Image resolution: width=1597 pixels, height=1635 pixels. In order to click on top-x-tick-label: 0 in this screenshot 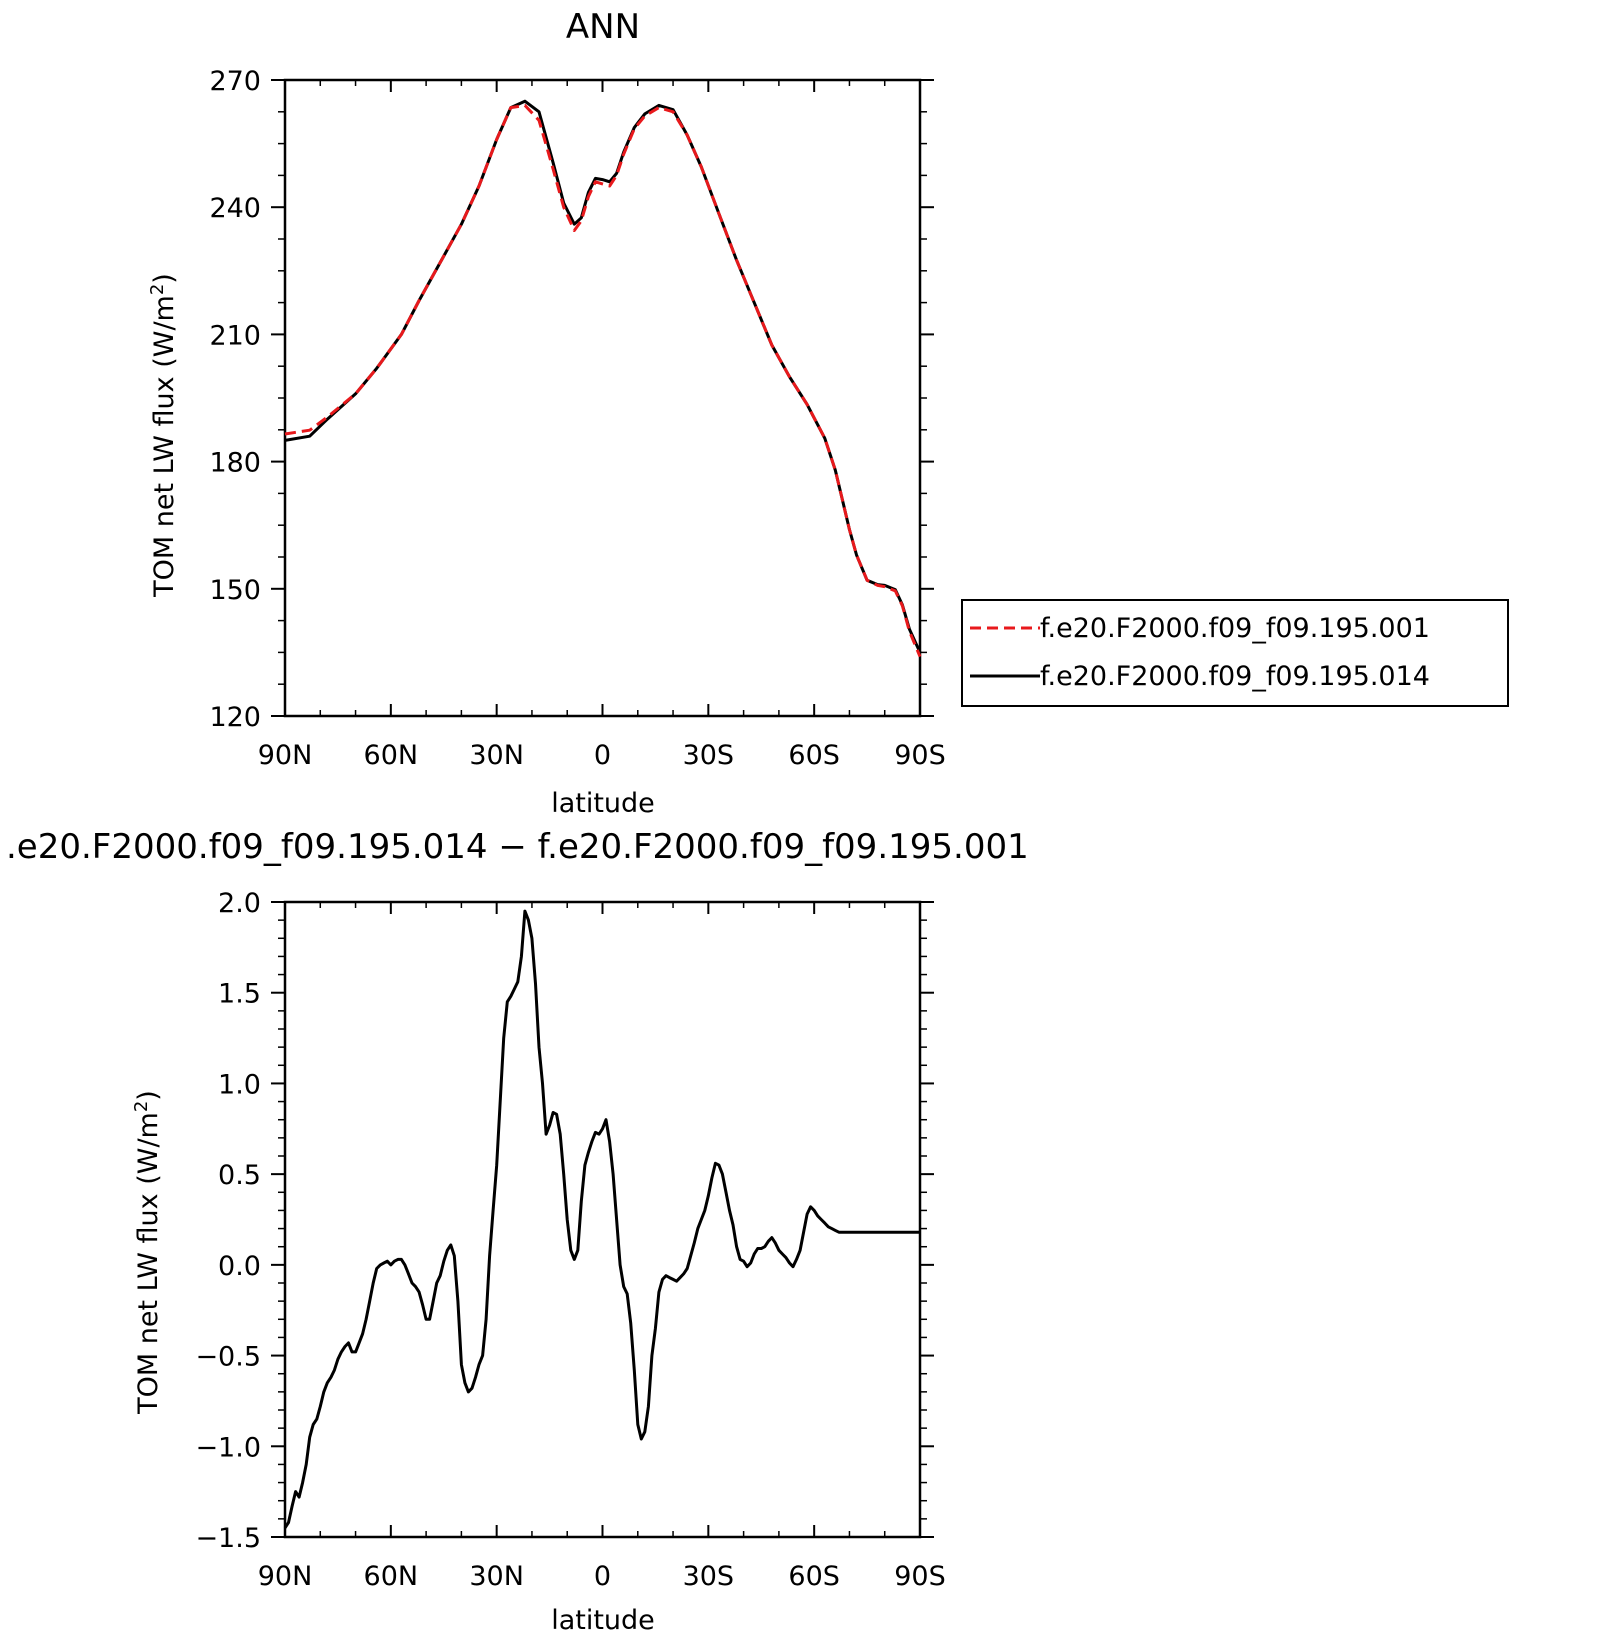, I will do `click(602, 755)`.